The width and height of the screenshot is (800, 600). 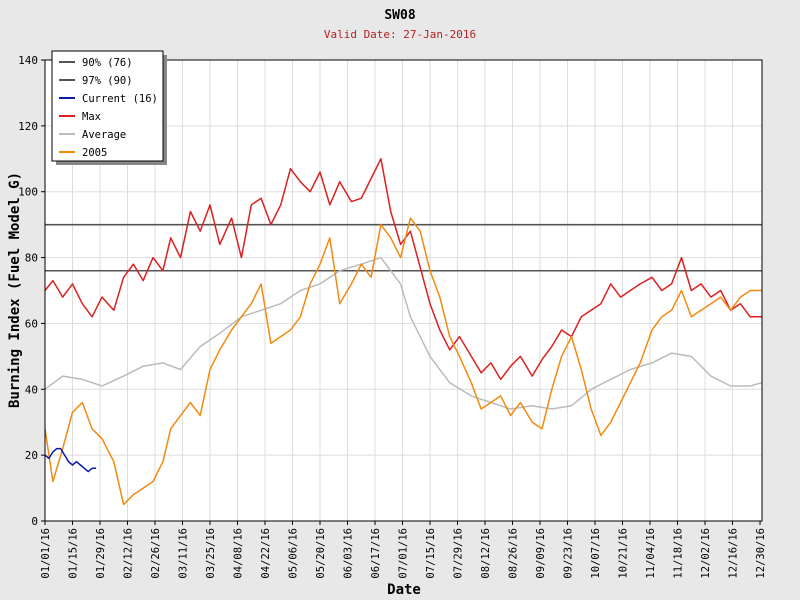 What do you see at coordinates (734, 553) in the screenshot?
I see `x-tick-label: 12/16/16` at bounding box center [734, 553].